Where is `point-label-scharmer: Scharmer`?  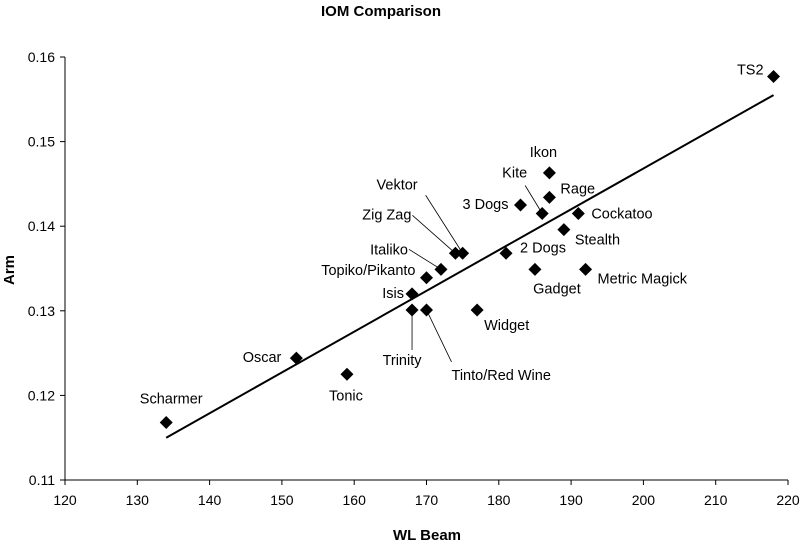 point-label-scharmer: Scharmer is located at coordinates (171, 399).